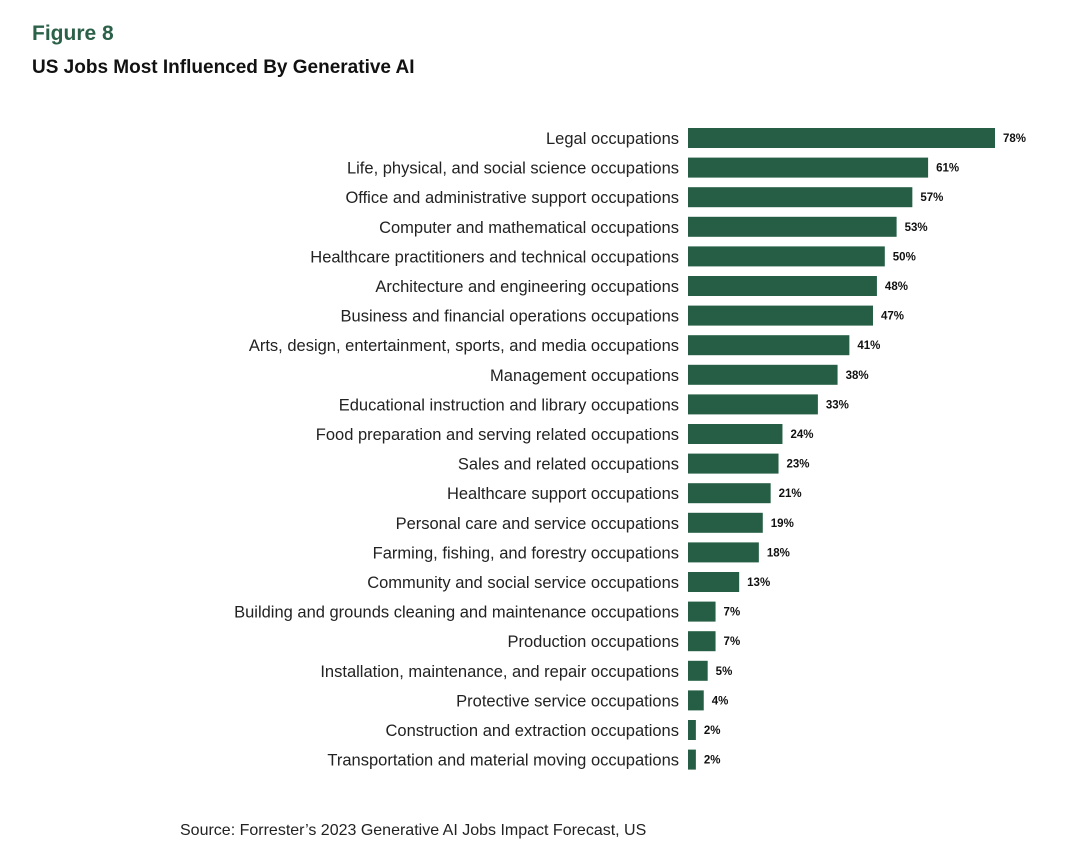  I want to click on category-label: Legal occupations, so click(612, 139).